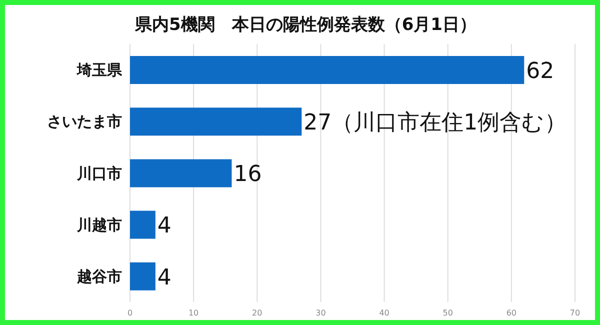  I want to click on data-label: 27（川口市在住1例含む）, so click(435, 123).